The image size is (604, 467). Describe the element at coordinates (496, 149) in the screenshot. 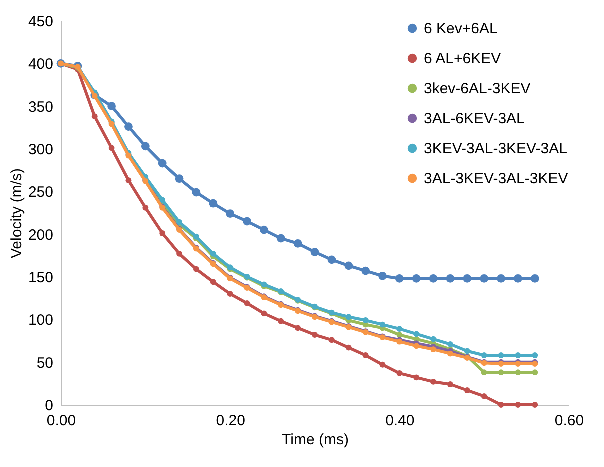

I see `legend-label: 3KEV-3AL-3KEV-3AL` at that location.